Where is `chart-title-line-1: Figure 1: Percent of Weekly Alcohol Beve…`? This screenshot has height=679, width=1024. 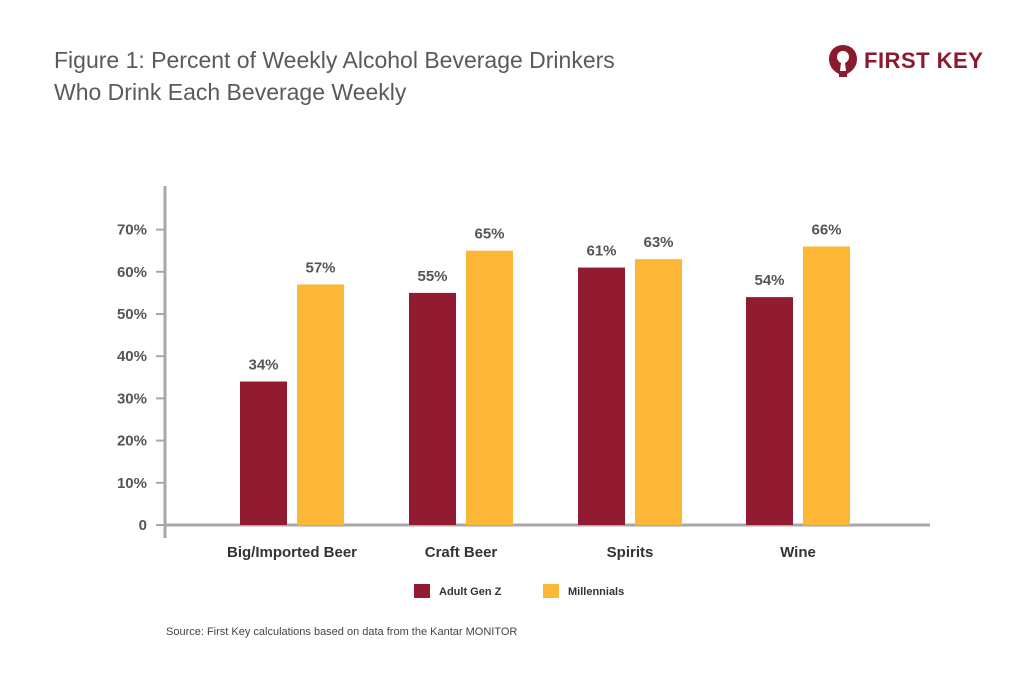
chart-title-line-1: Figure 1: Percent of Weekly Alcohol Beve… is located at coordinates (334, 60).